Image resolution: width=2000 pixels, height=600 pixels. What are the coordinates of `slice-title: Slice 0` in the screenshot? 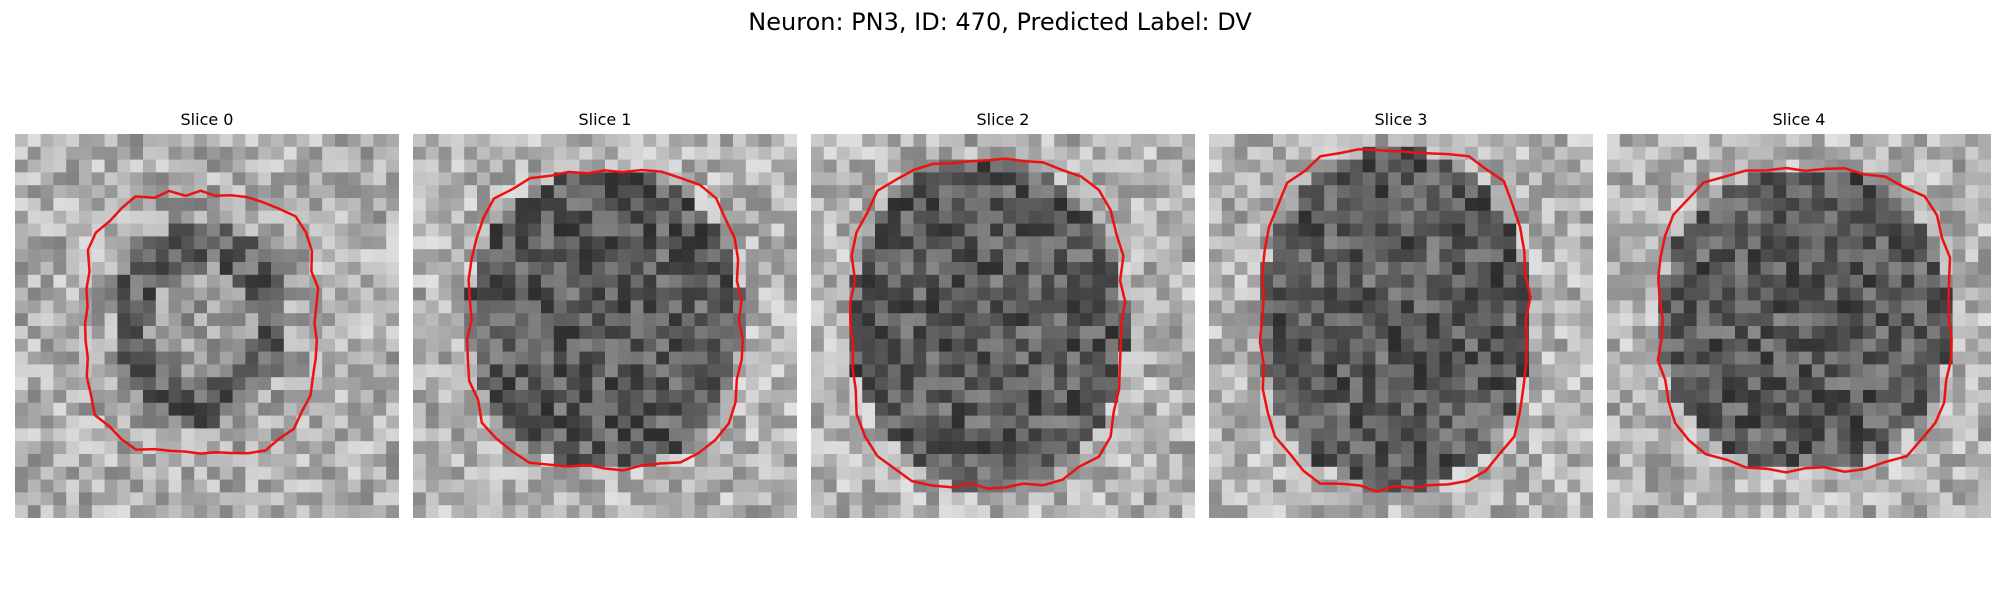 It's located at (207, 119).